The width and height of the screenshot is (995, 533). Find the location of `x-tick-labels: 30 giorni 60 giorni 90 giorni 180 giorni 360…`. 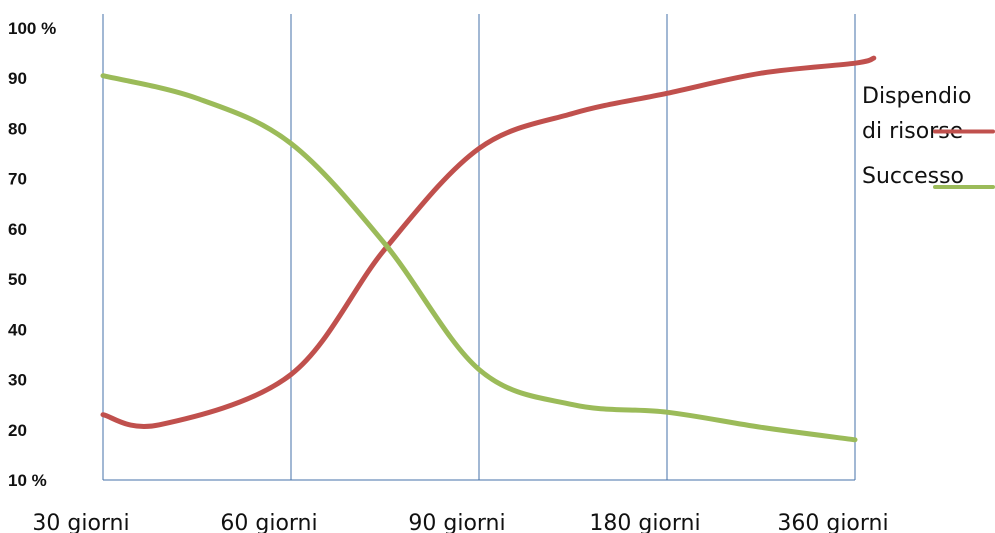

x-tick-labels: 30 giorni 60 giorni 90 giorni 180 giorni 360… is located at coordinates (460, 522).